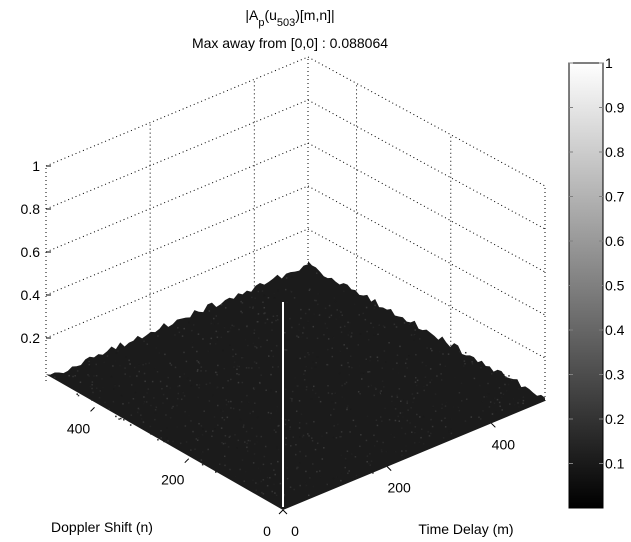 The height and width of the screenshot is (542, 631). Describe the element at coordinates (173, 480) in the screenshot. I see `y-tick-label: 200` at that location.